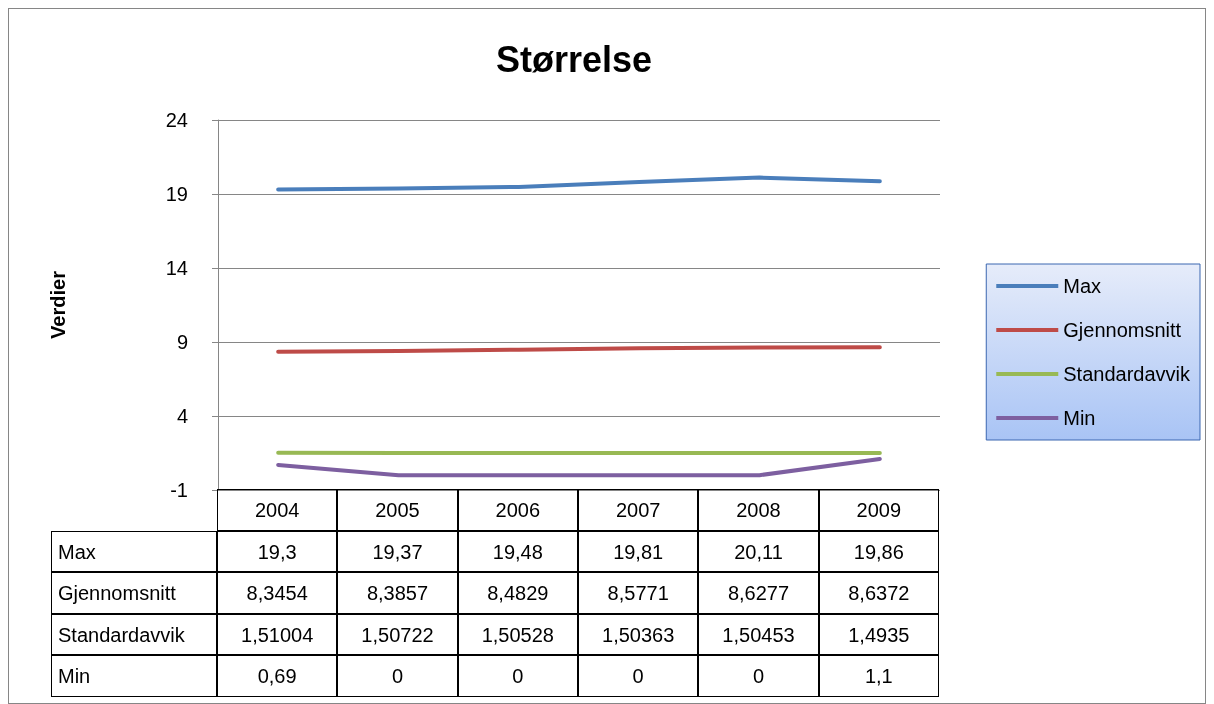  What do you see at coordinates (758, 593) in the screenshot?
I see `data-label: 8,6277` at bounding box center [758, 593].